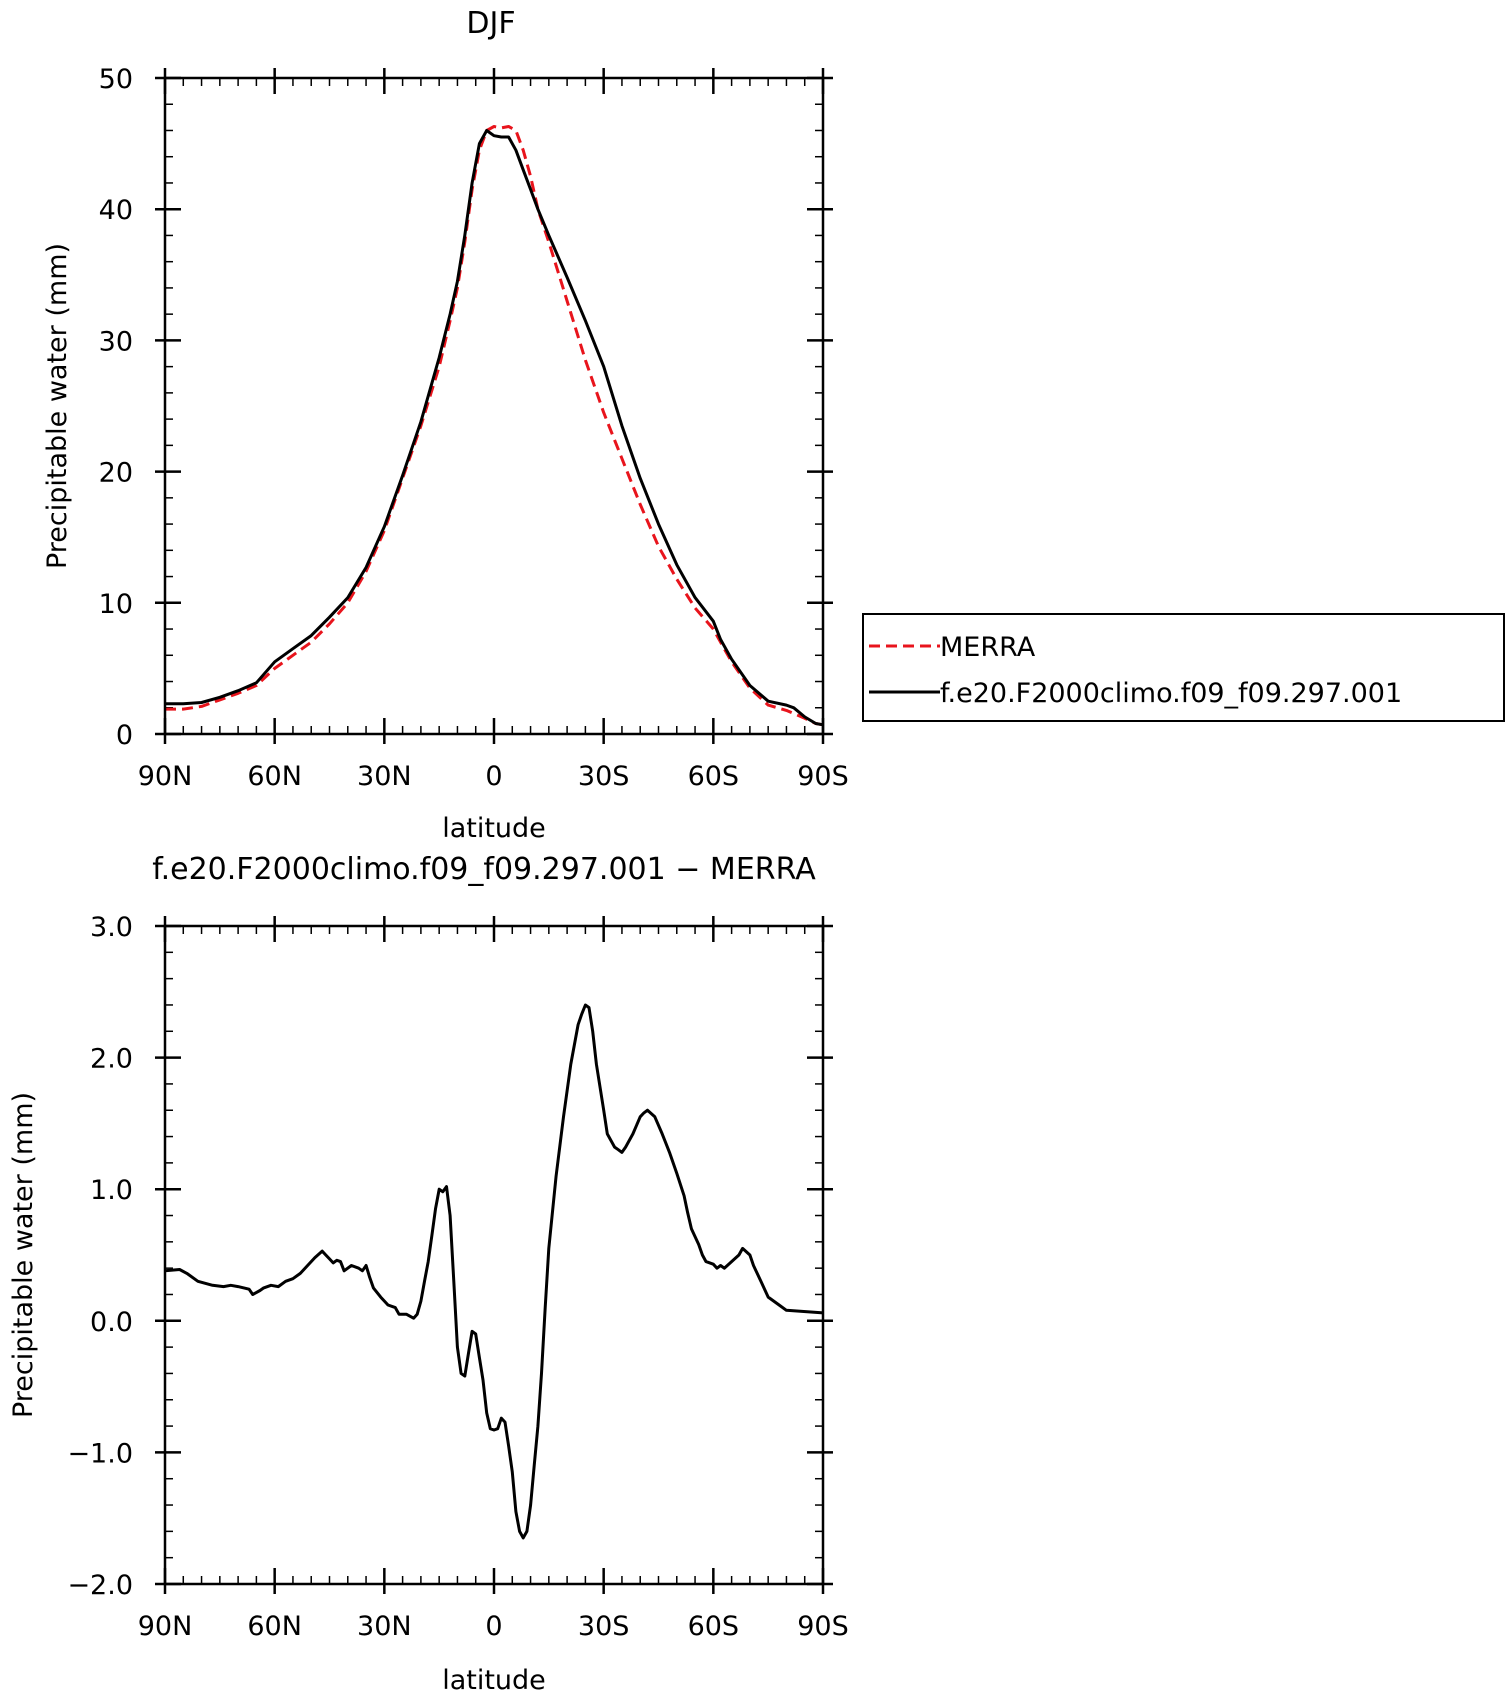 This screenshot has width=1510, height=1693. I want to click on y-tick-label: −1.0, so click(100, 1453).